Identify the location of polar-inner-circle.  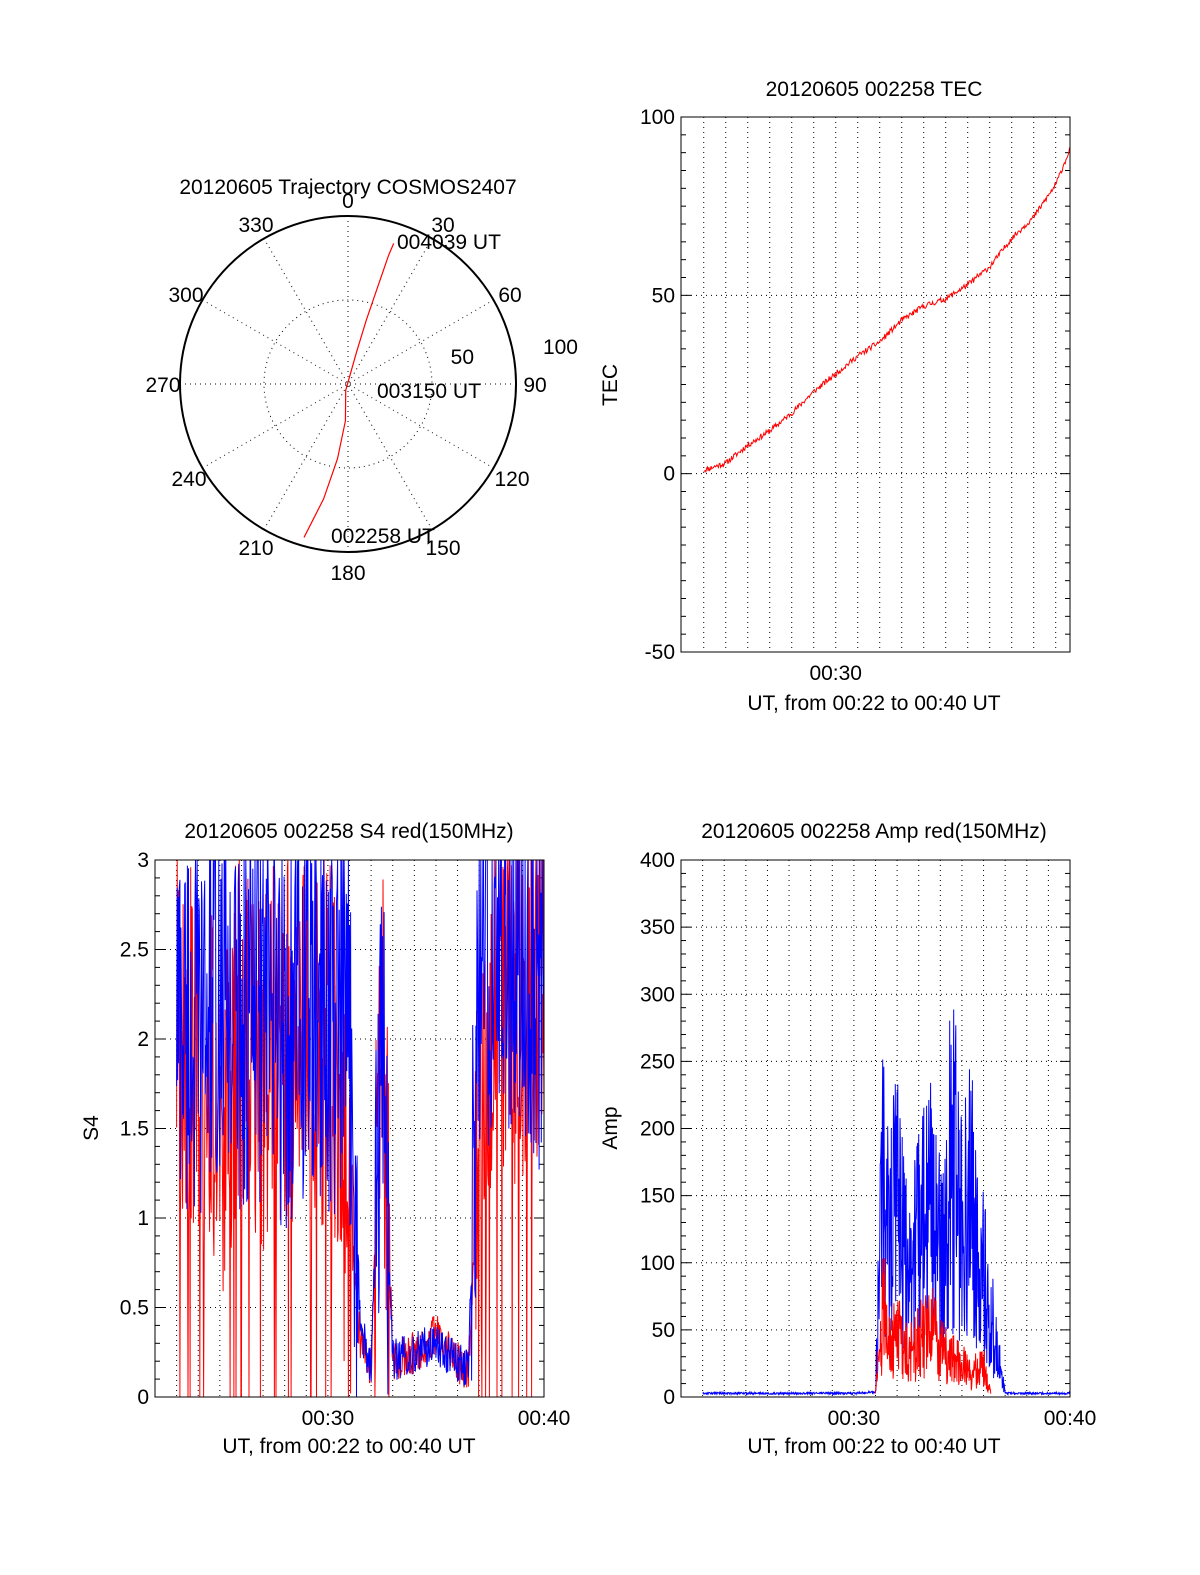
(348, 384).